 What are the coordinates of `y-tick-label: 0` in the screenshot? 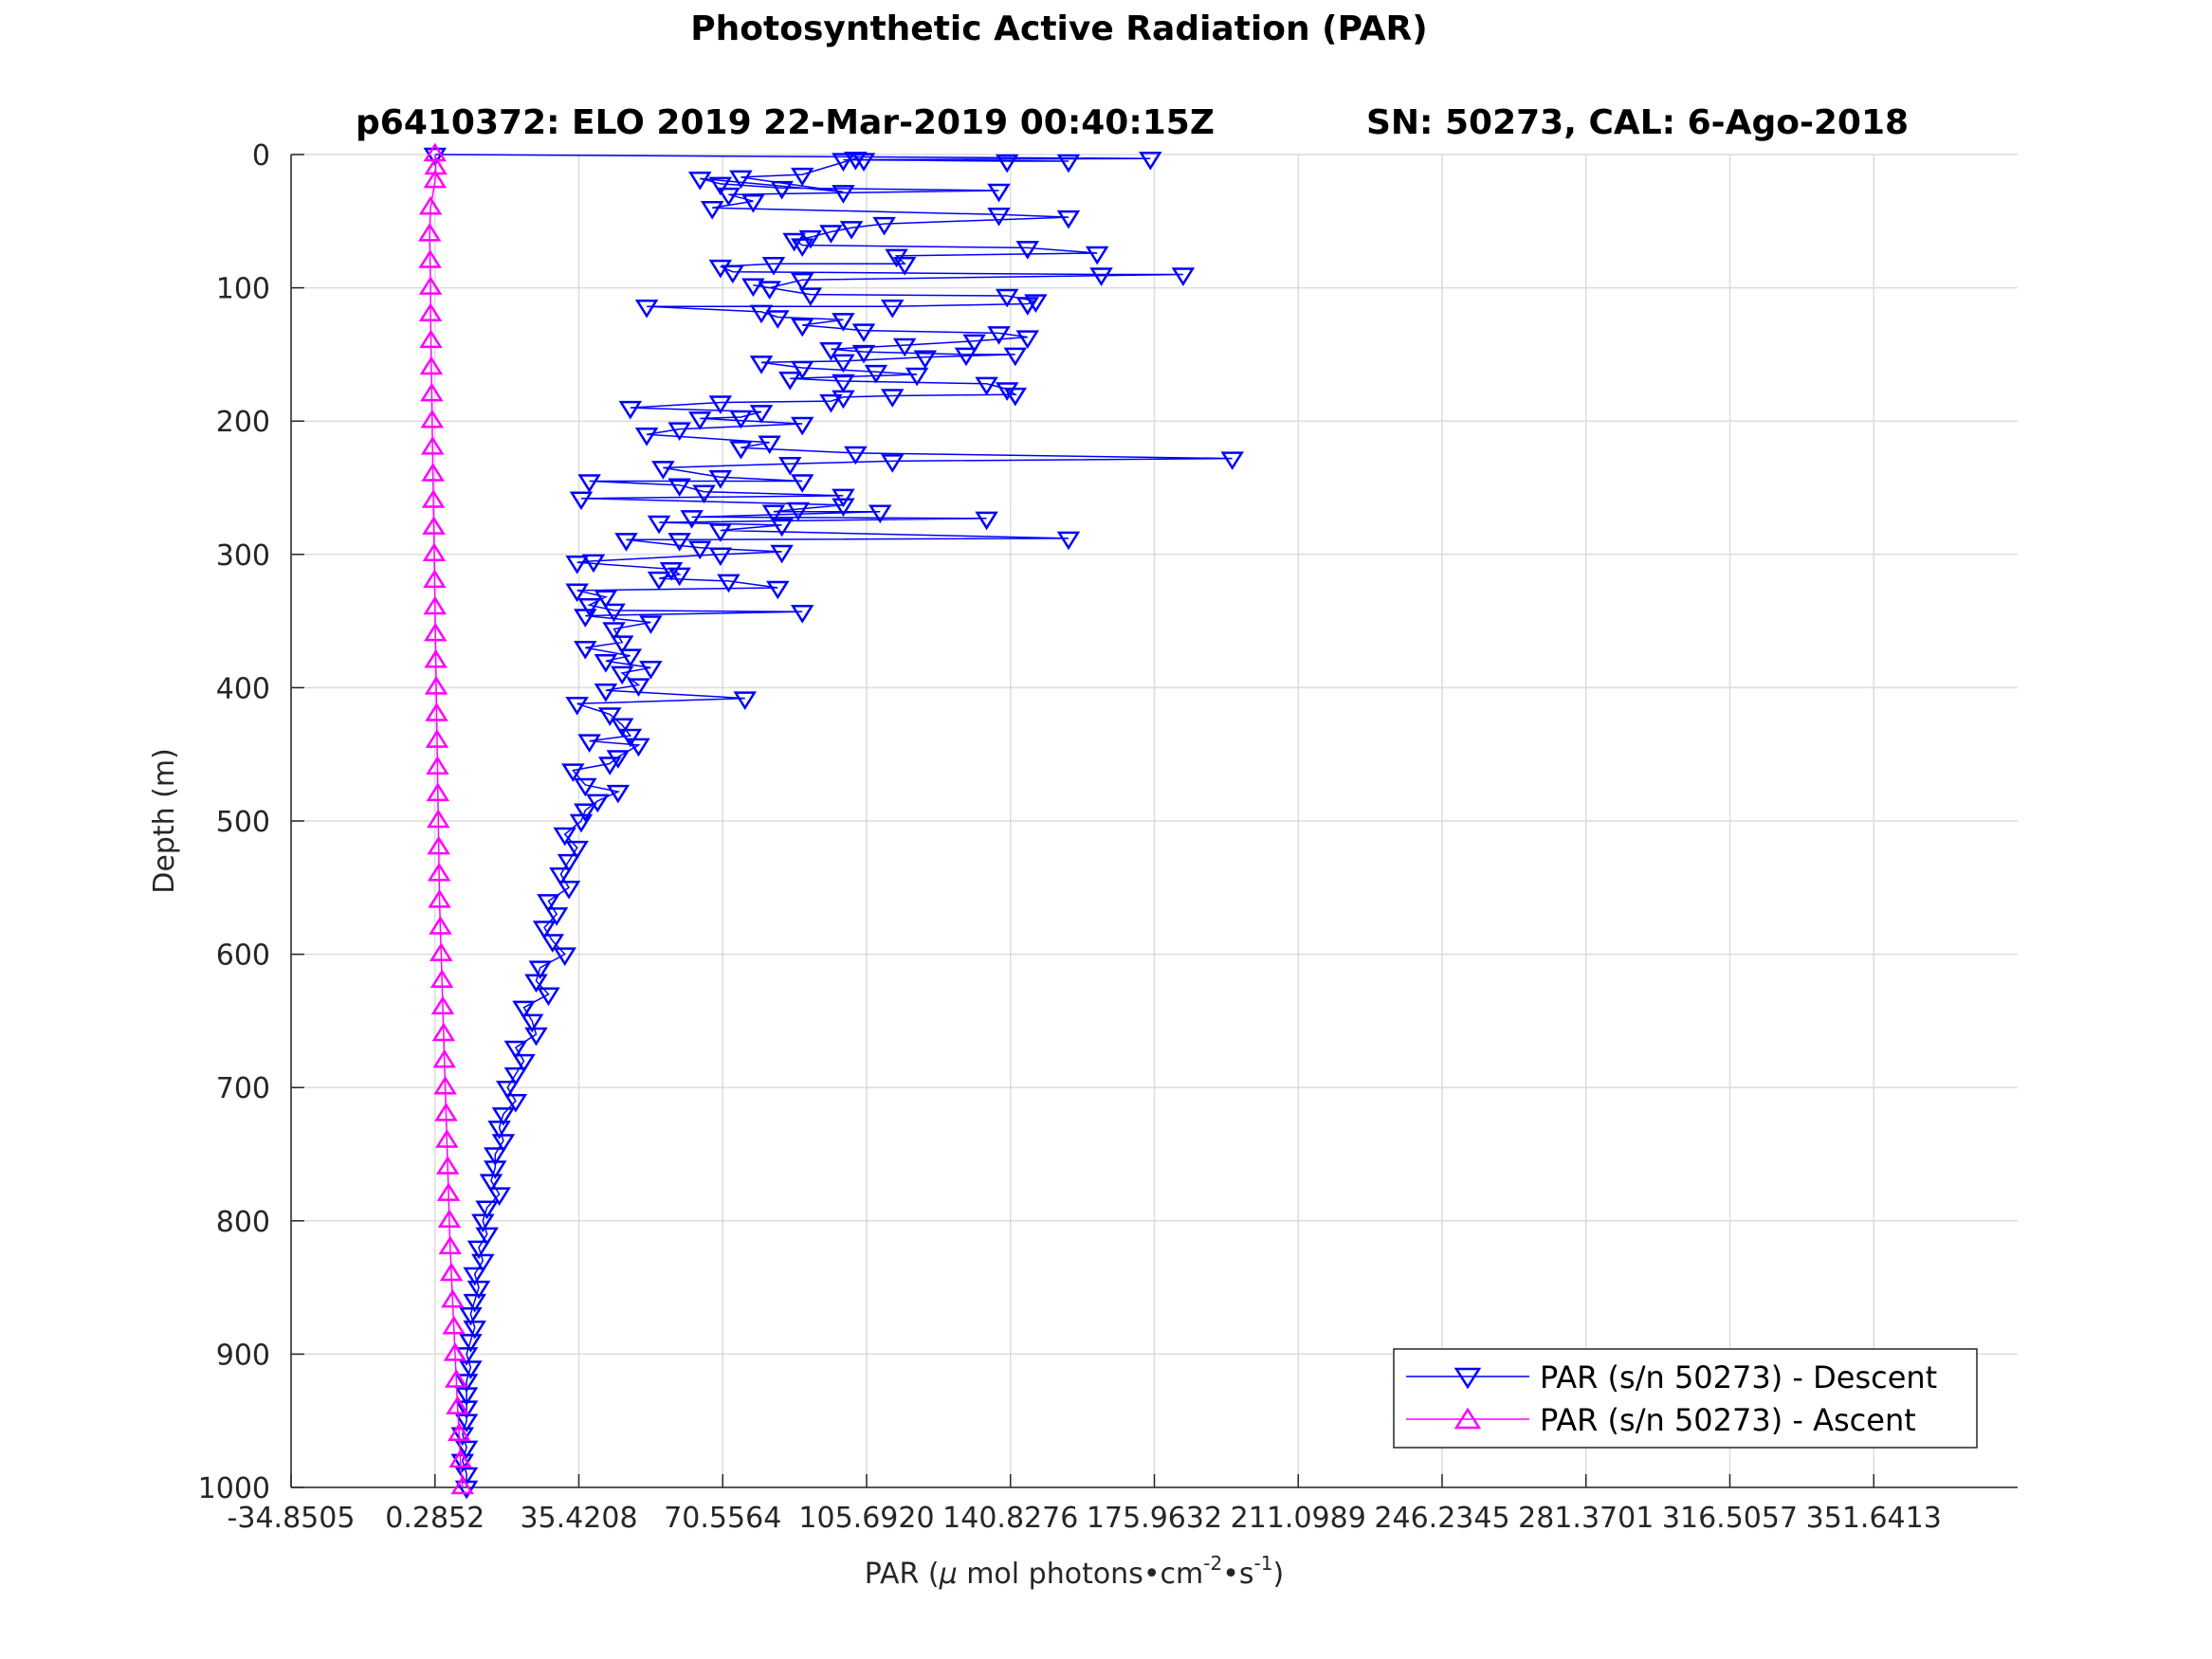 It's located at (261, 156).